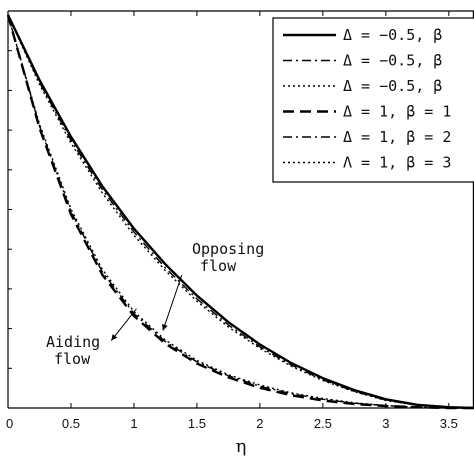 This screenshot has height=474, width=474. I want to click on annotation-text: Aiding, so click(73, 342).